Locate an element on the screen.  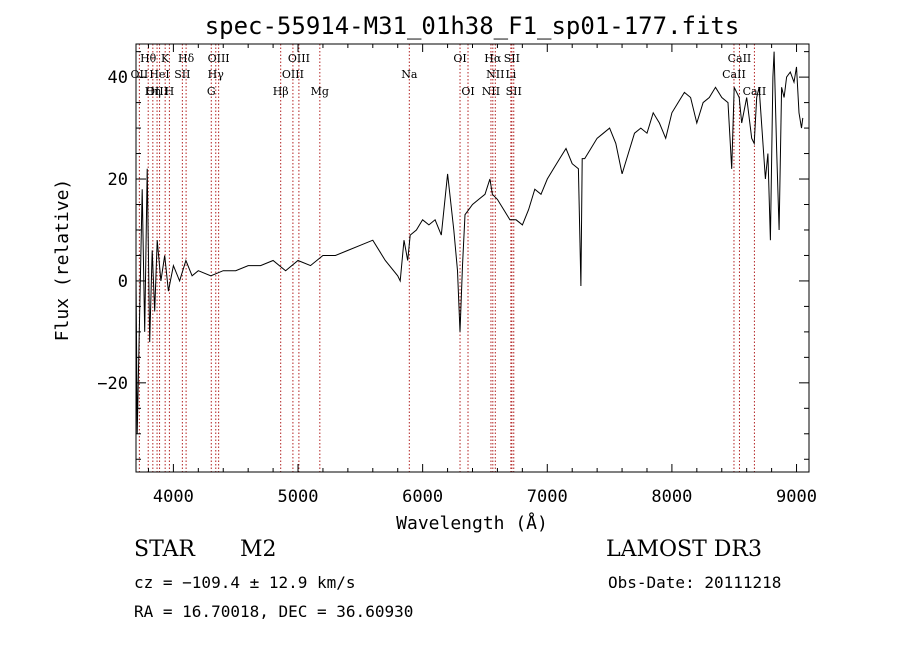
line-label-17: OI is located at coordinates (459, 58).